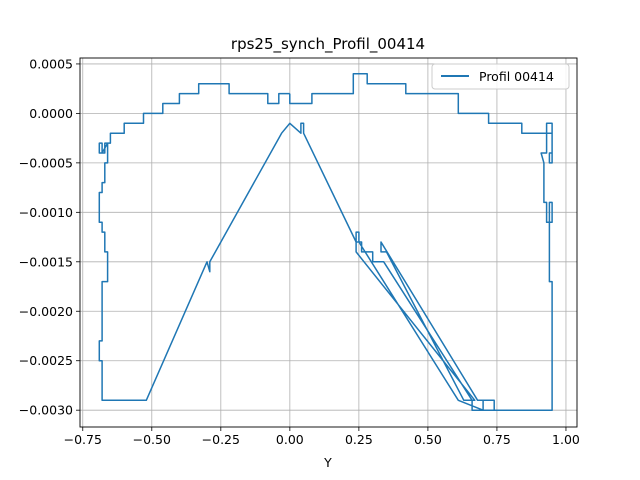 The height and width of the screenshot is (480, 640). I want to click on chart-title: rps25_synch_Profil_00414, so click(328, 44).